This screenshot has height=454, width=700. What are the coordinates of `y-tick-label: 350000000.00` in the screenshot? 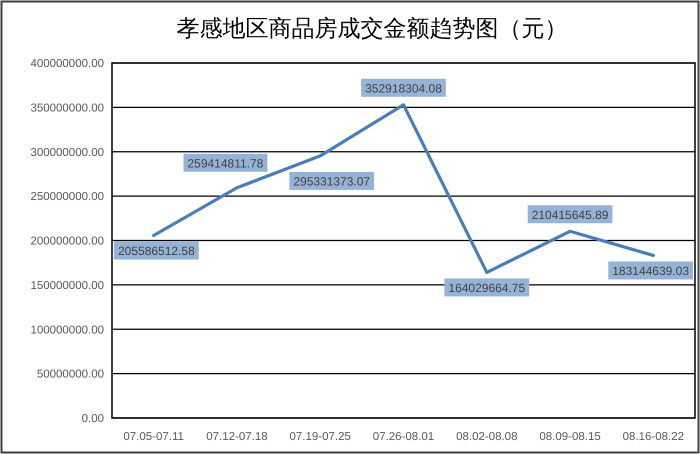 It's located at (67, 108).